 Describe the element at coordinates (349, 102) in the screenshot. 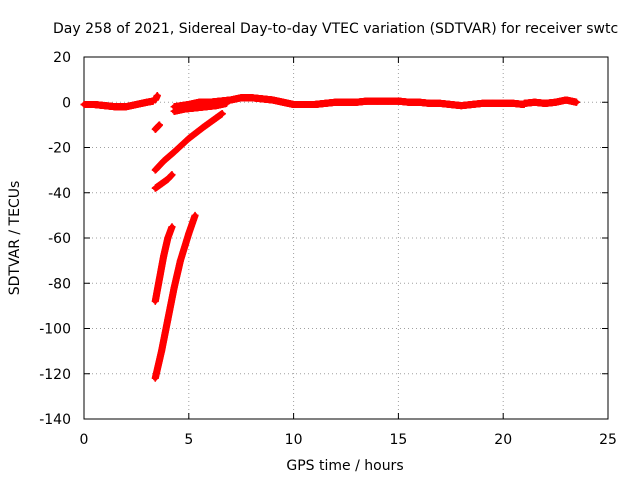

I see `series-arc-main-high` at that location.